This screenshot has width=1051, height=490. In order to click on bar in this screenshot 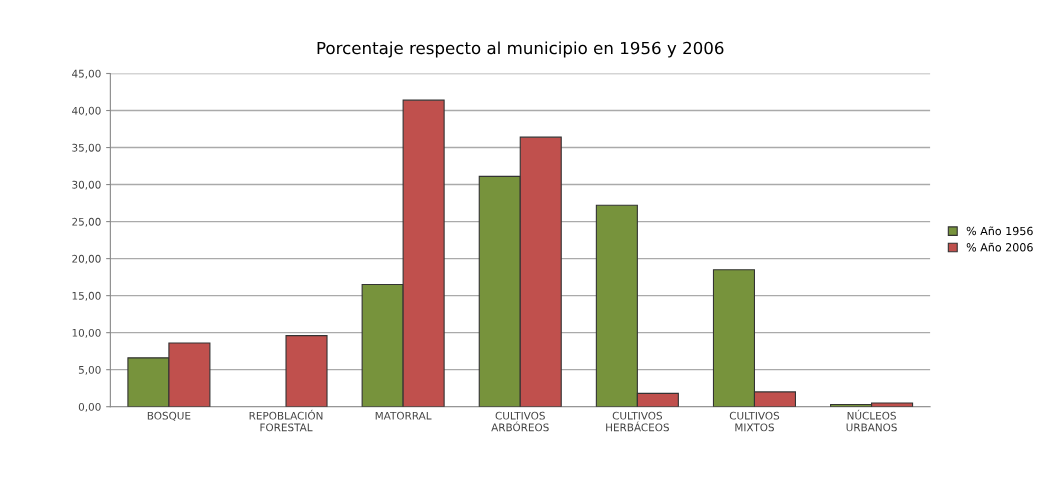, I will do `click(306, 371)`.